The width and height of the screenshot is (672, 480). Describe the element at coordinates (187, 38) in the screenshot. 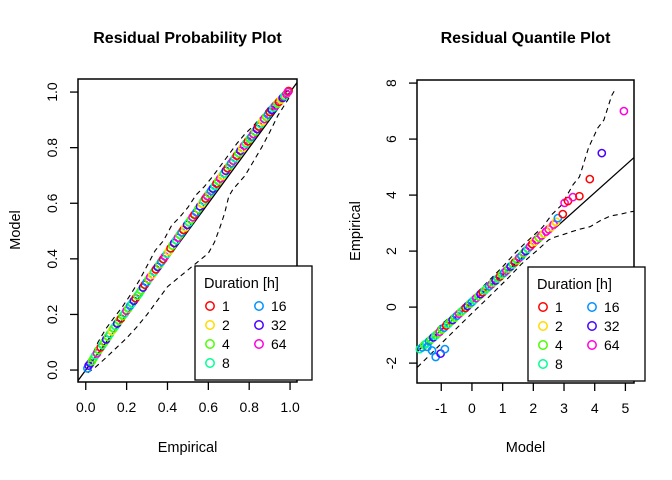

I see `probability-plot-title: Residual Probability Plot` at that location.